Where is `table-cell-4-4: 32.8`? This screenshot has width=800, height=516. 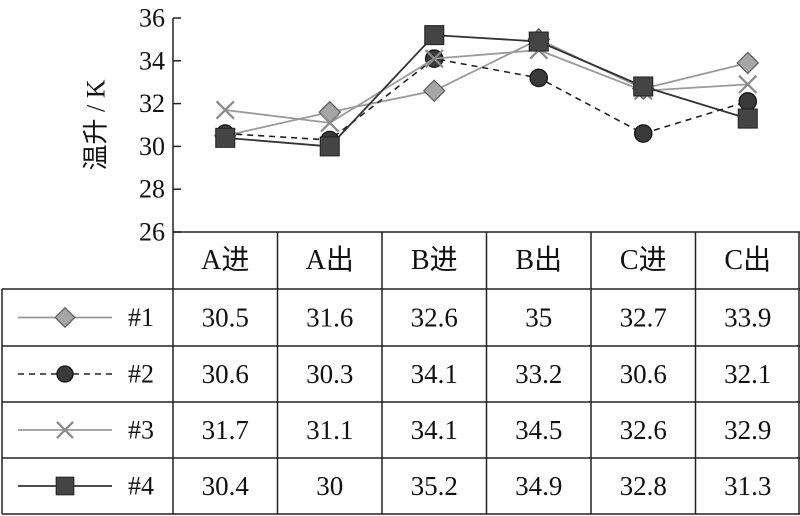
table-cell-4-4: 32.8 is located at coordinates (643, 486).